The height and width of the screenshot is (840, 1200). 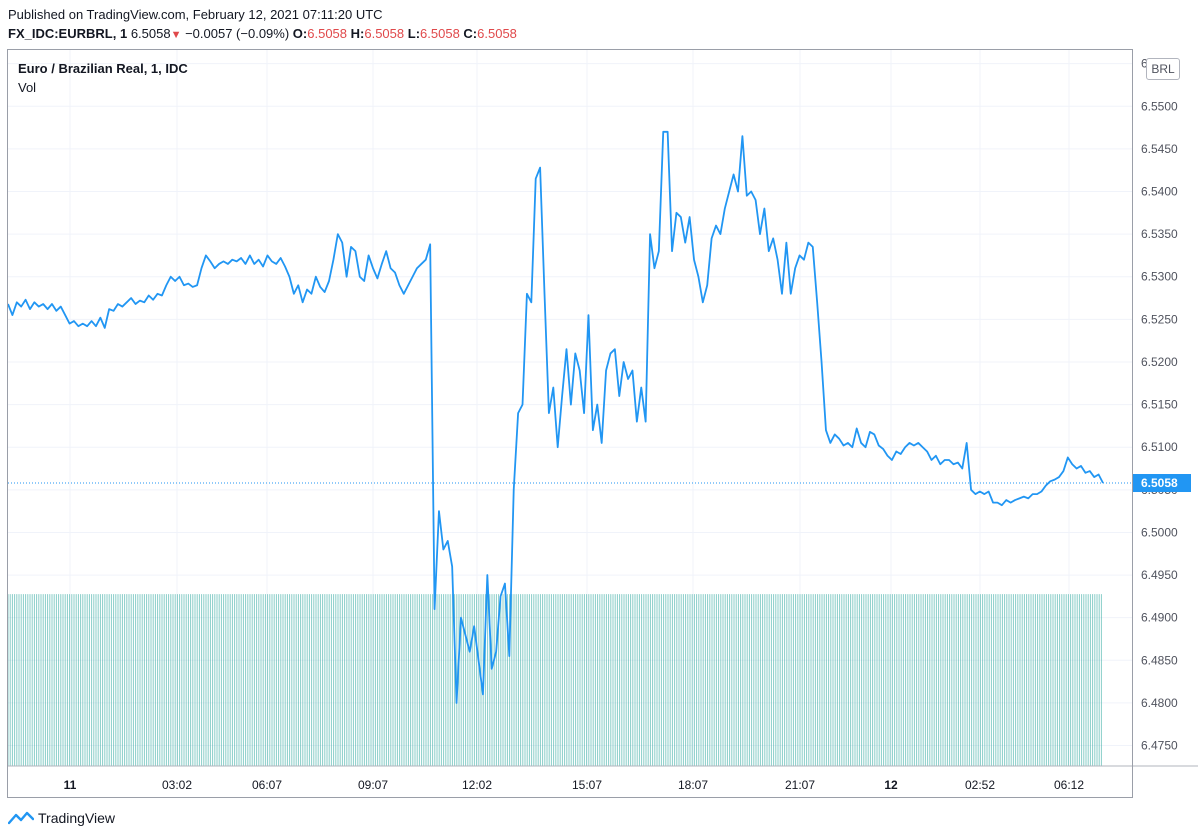 I want to click on x-tick-label: 15:07, so click(x=587, y=785).